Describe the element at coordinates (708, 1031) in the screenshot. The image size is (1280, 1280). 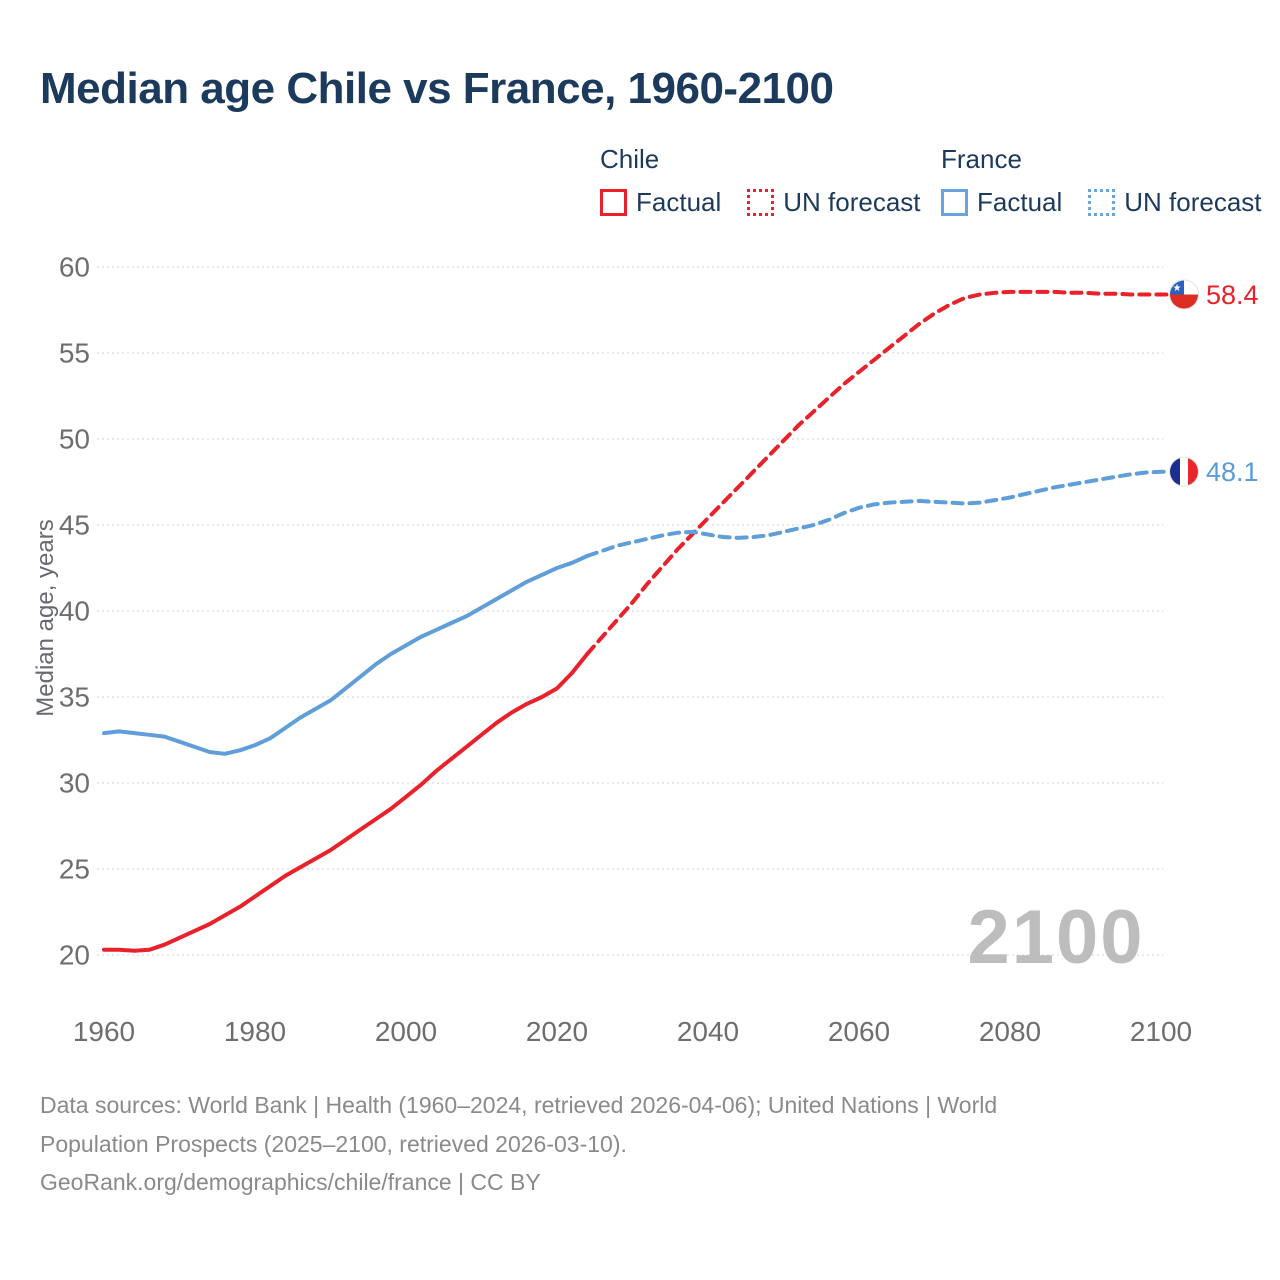
I see `x-tick-label: 2040` at that location.